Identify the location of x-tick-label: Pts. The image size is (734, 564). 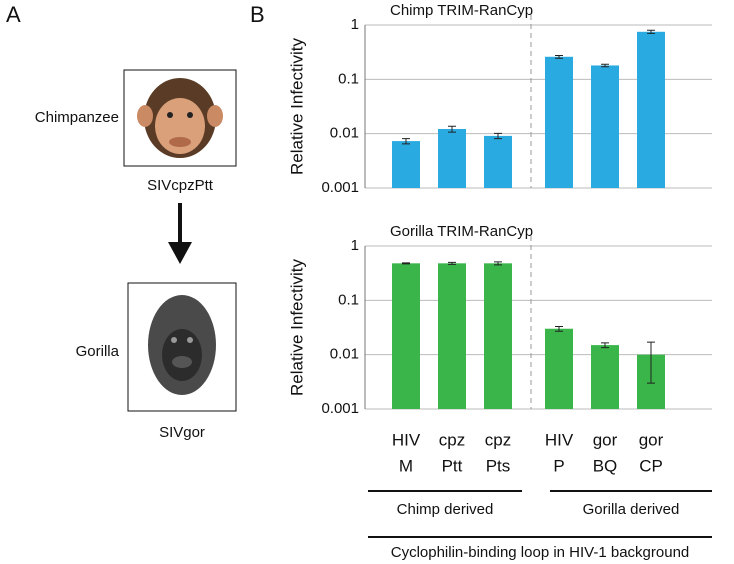
(498, 465).